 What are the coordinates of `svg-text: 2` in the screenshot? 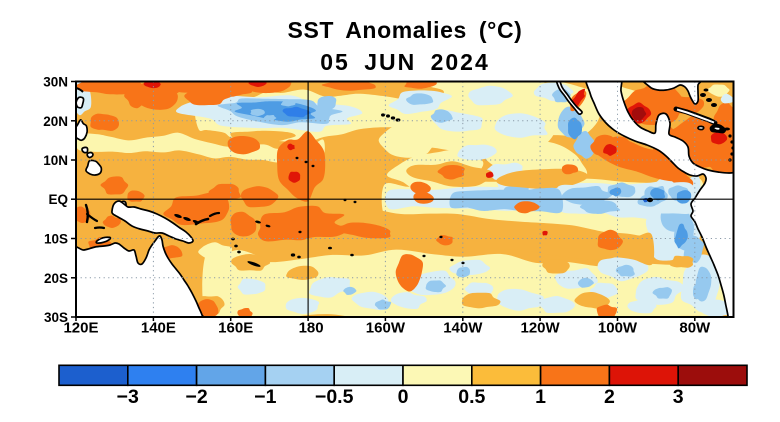 It's located at (609, 397).